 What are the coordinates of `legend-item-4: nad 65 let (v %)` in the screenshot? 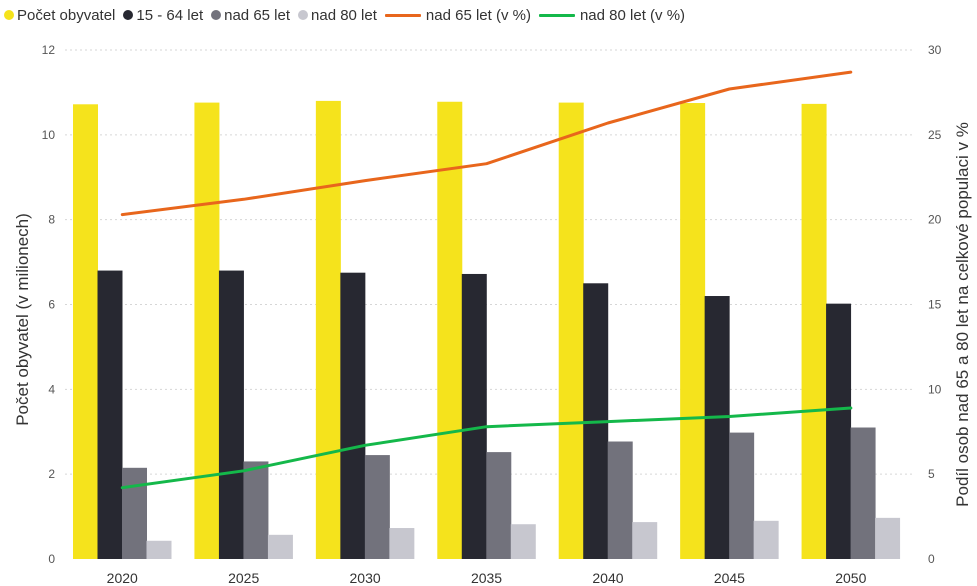 It's located at (457, 15).